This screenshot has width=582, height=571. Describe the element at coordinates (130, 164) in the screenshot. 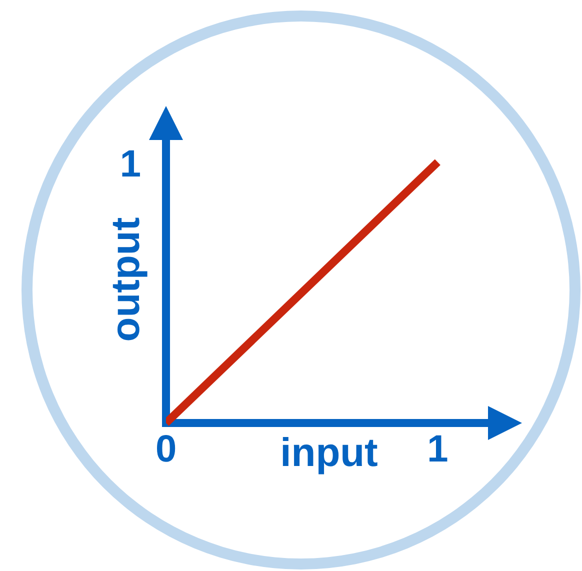

I see `text: 1` at that location.